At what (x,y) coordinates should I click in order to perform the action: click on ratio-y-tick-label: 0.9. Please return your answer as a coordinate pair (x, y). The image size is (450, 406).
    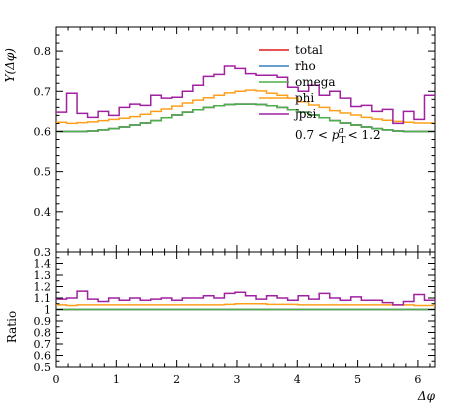
    Looking at the image, I should click on (43, 321).